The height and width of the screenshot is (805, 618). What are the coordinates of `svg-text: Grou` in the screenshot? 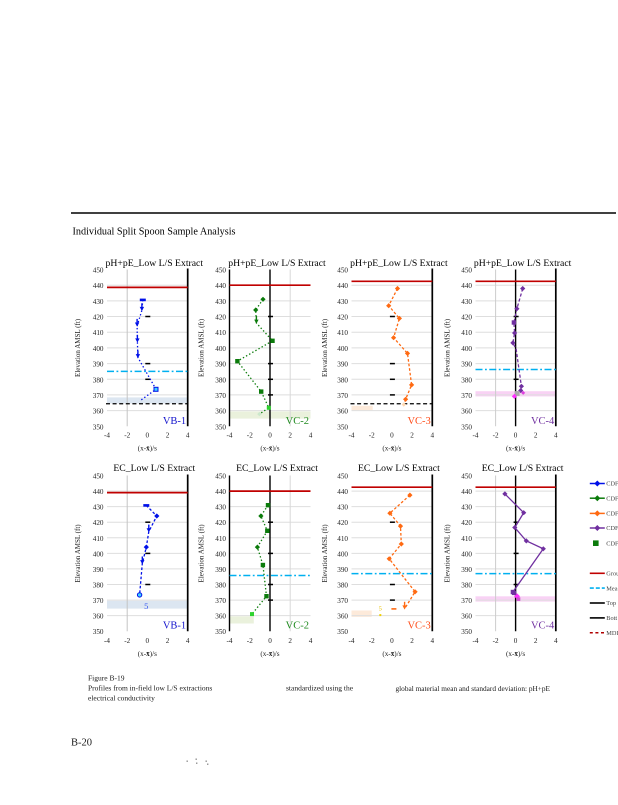 It's located at (612, 574).